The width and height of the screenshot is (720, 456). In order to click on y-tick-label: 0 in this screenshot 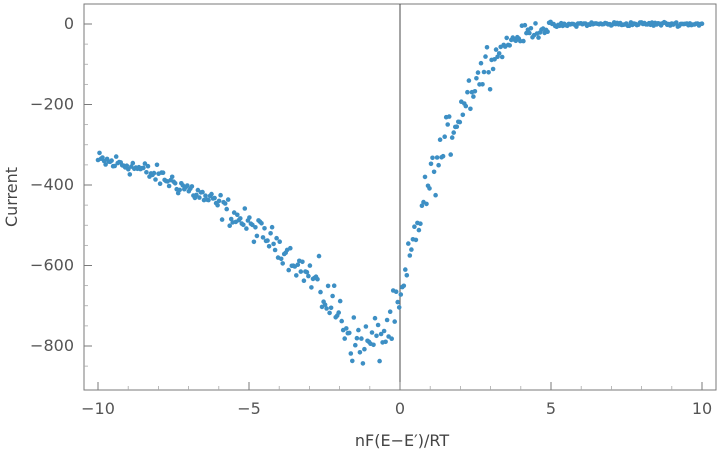, I will do `click(69, 23)`.